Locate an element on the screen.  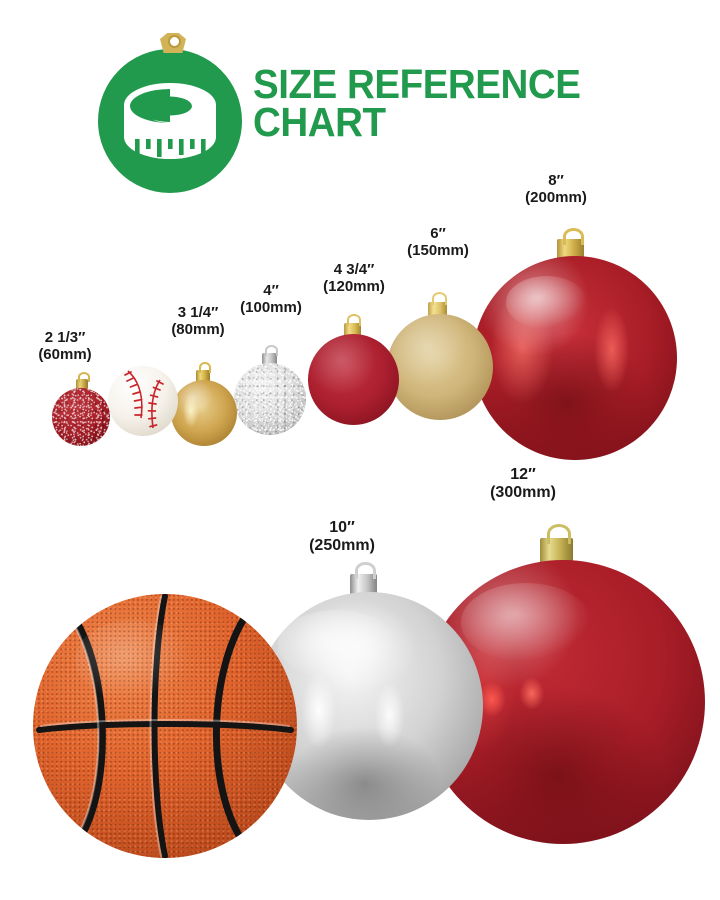
size-label-mm: (100mm) is located at coordinates (271, 307).